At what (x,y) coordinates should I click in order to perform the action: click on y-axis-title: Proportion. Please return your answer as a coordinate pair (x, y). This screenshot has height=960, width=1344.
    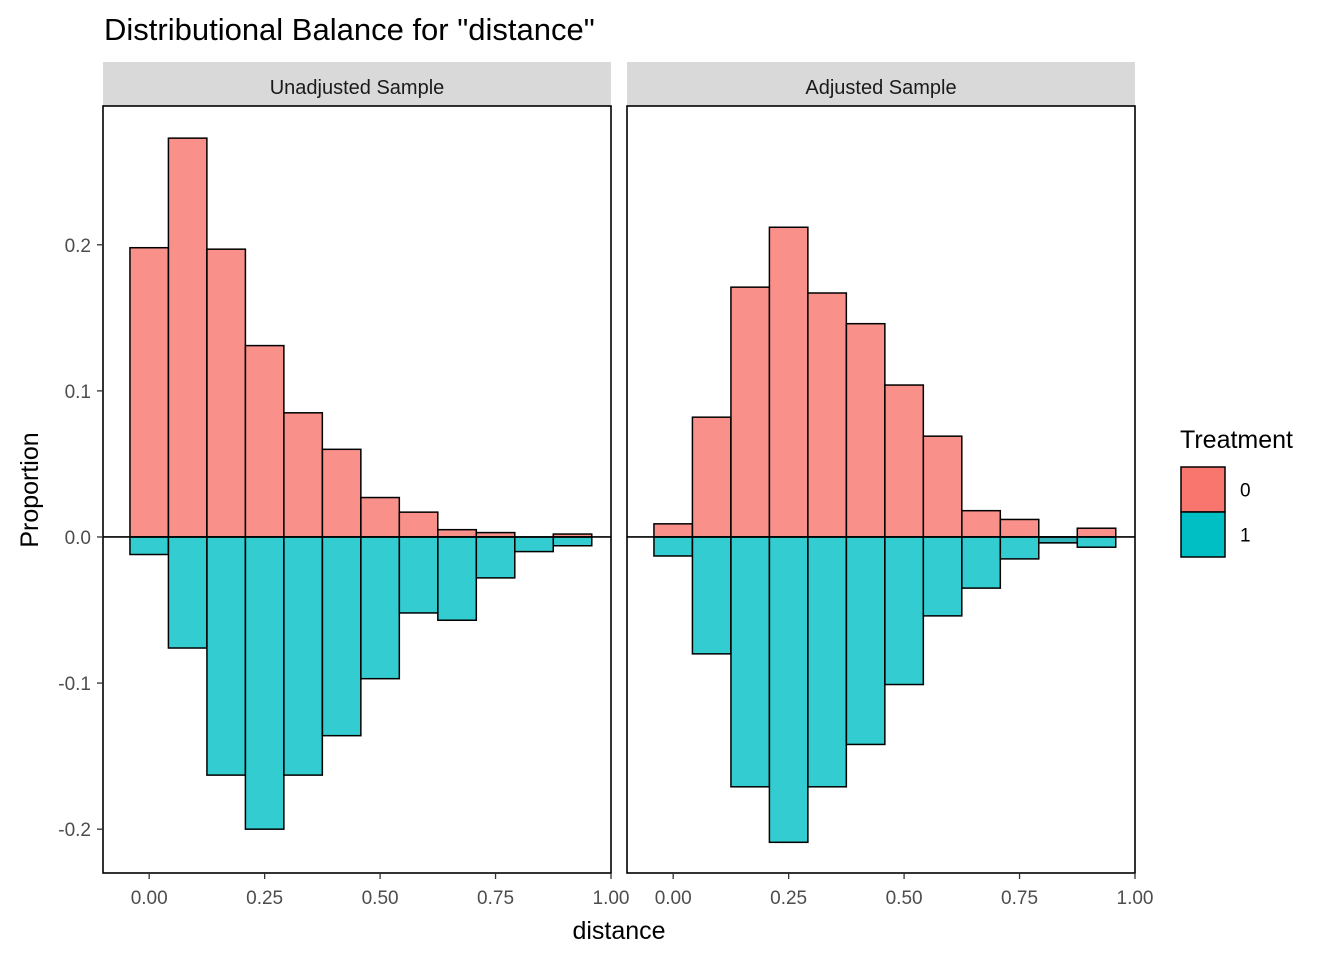
    Looking at the image, I should click on (30, 489).